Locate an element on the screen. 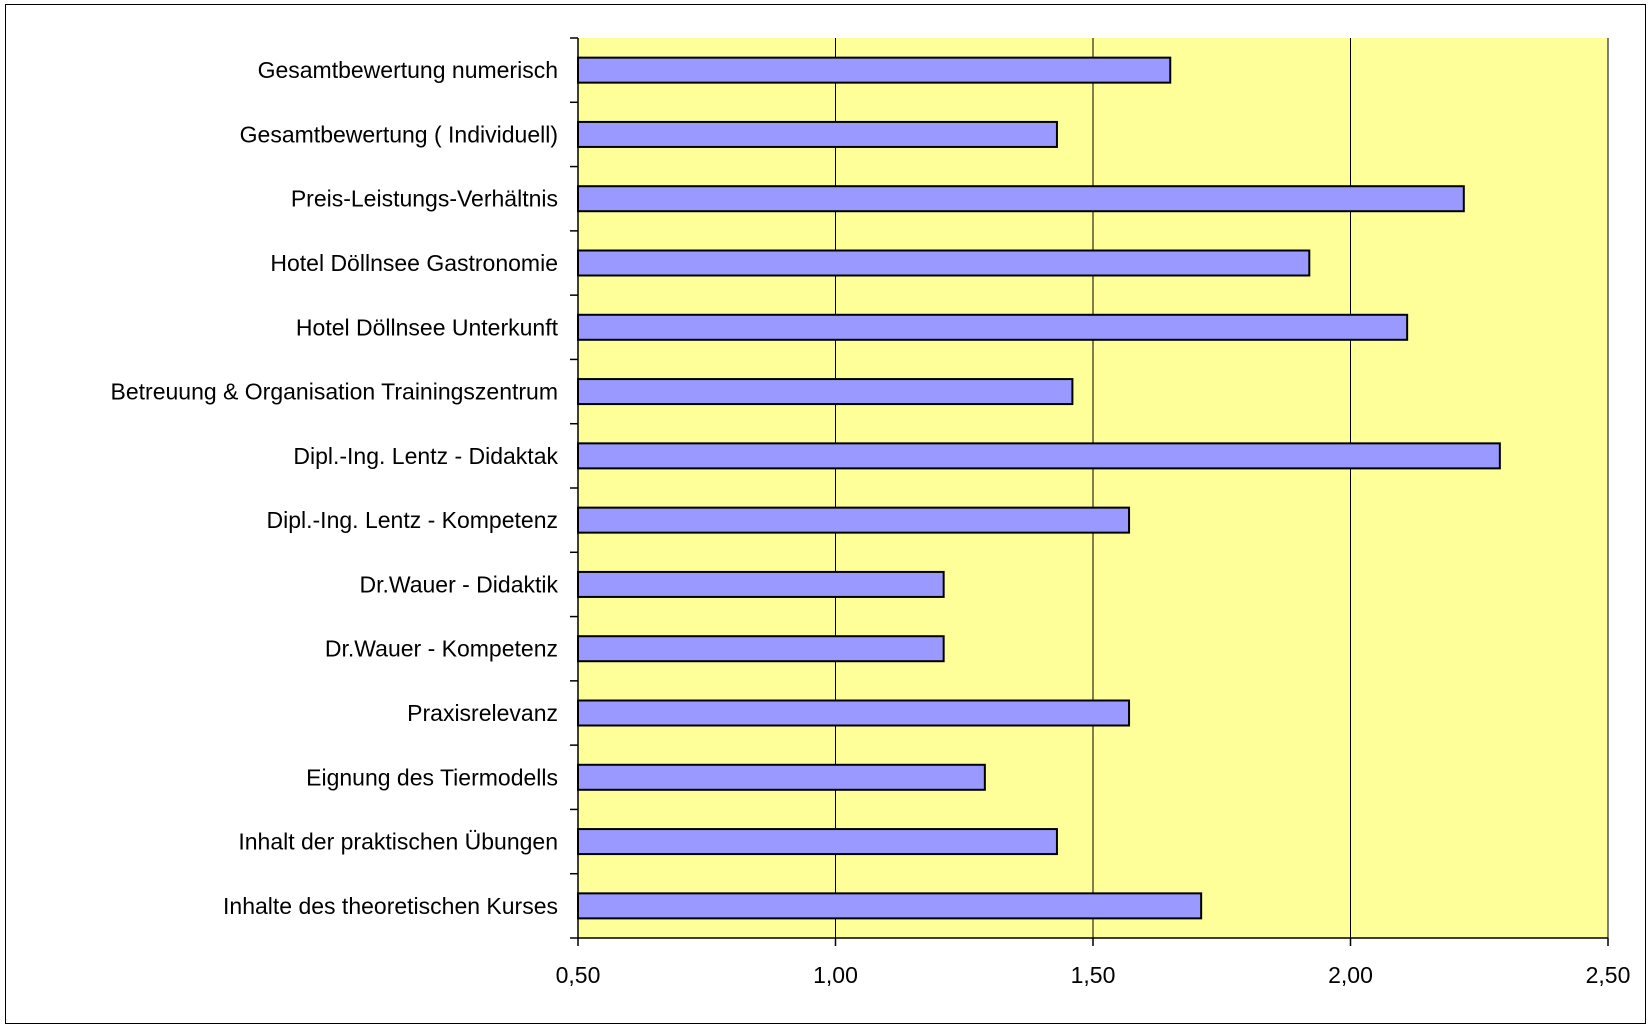 The image size is (1652, 1029). x-tick-label: 1,50 is located at coordinates (1093, 975).